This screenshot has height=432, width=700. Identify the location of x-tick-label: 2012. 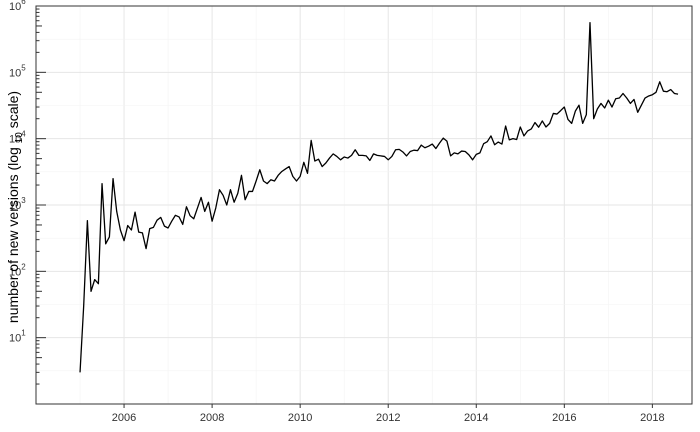
(388, 418).